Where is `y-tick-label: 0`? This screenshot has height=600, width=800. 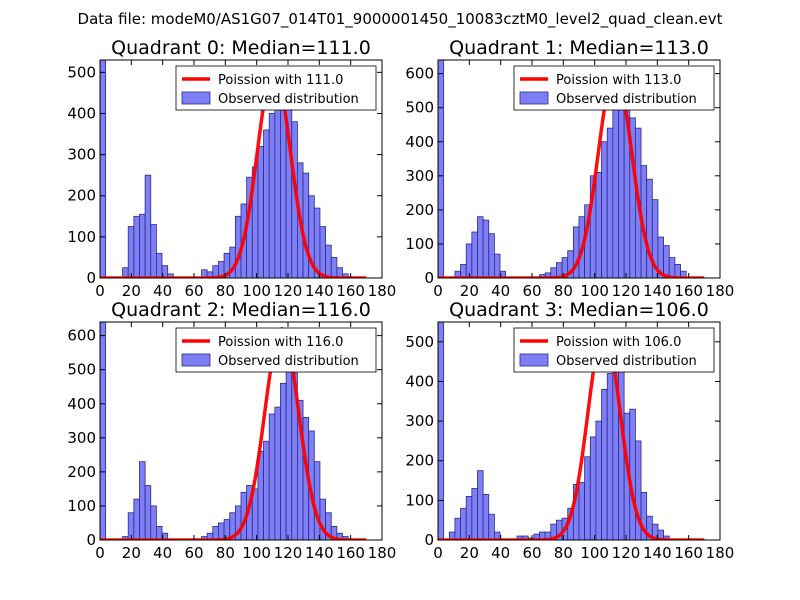
y-tick-label: 0 is located at coordinates (91, 540).